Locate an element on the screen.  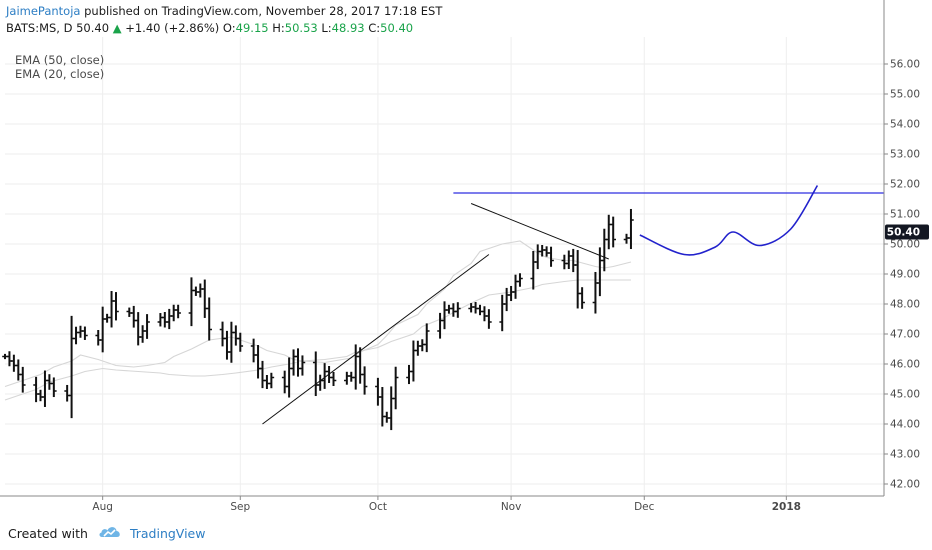
price-tick-label: 49.00 is located at coordinates (905, 275).